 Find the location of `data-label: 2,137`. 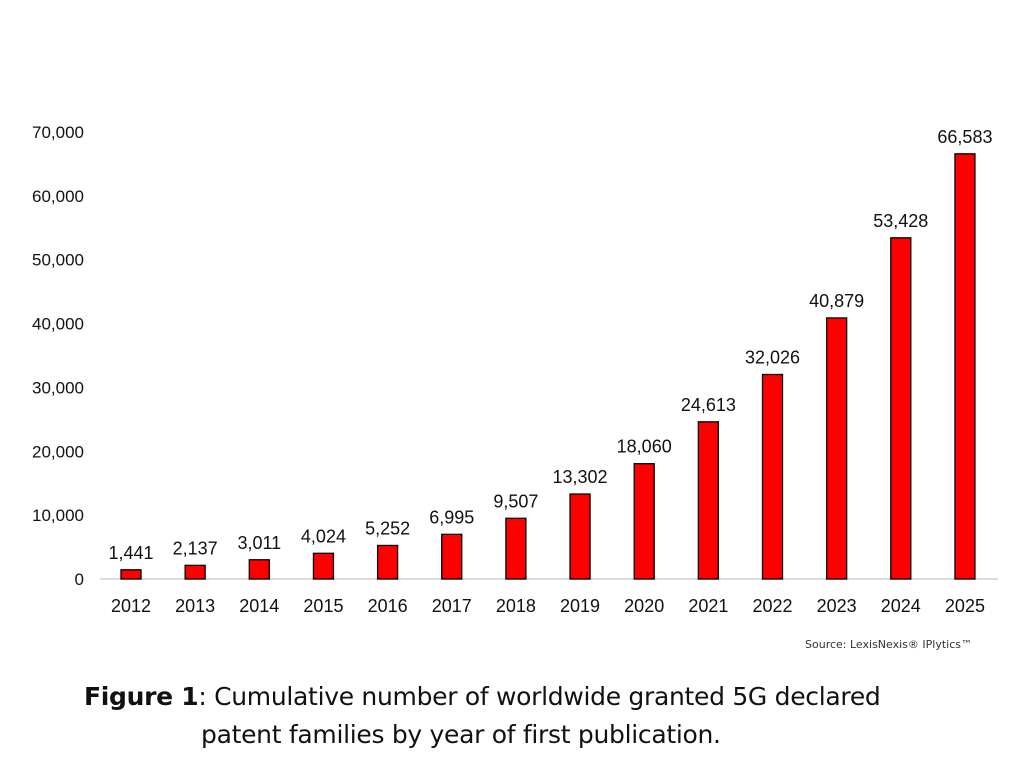

data-label: 2,137 is located at coordinates (195, 548).